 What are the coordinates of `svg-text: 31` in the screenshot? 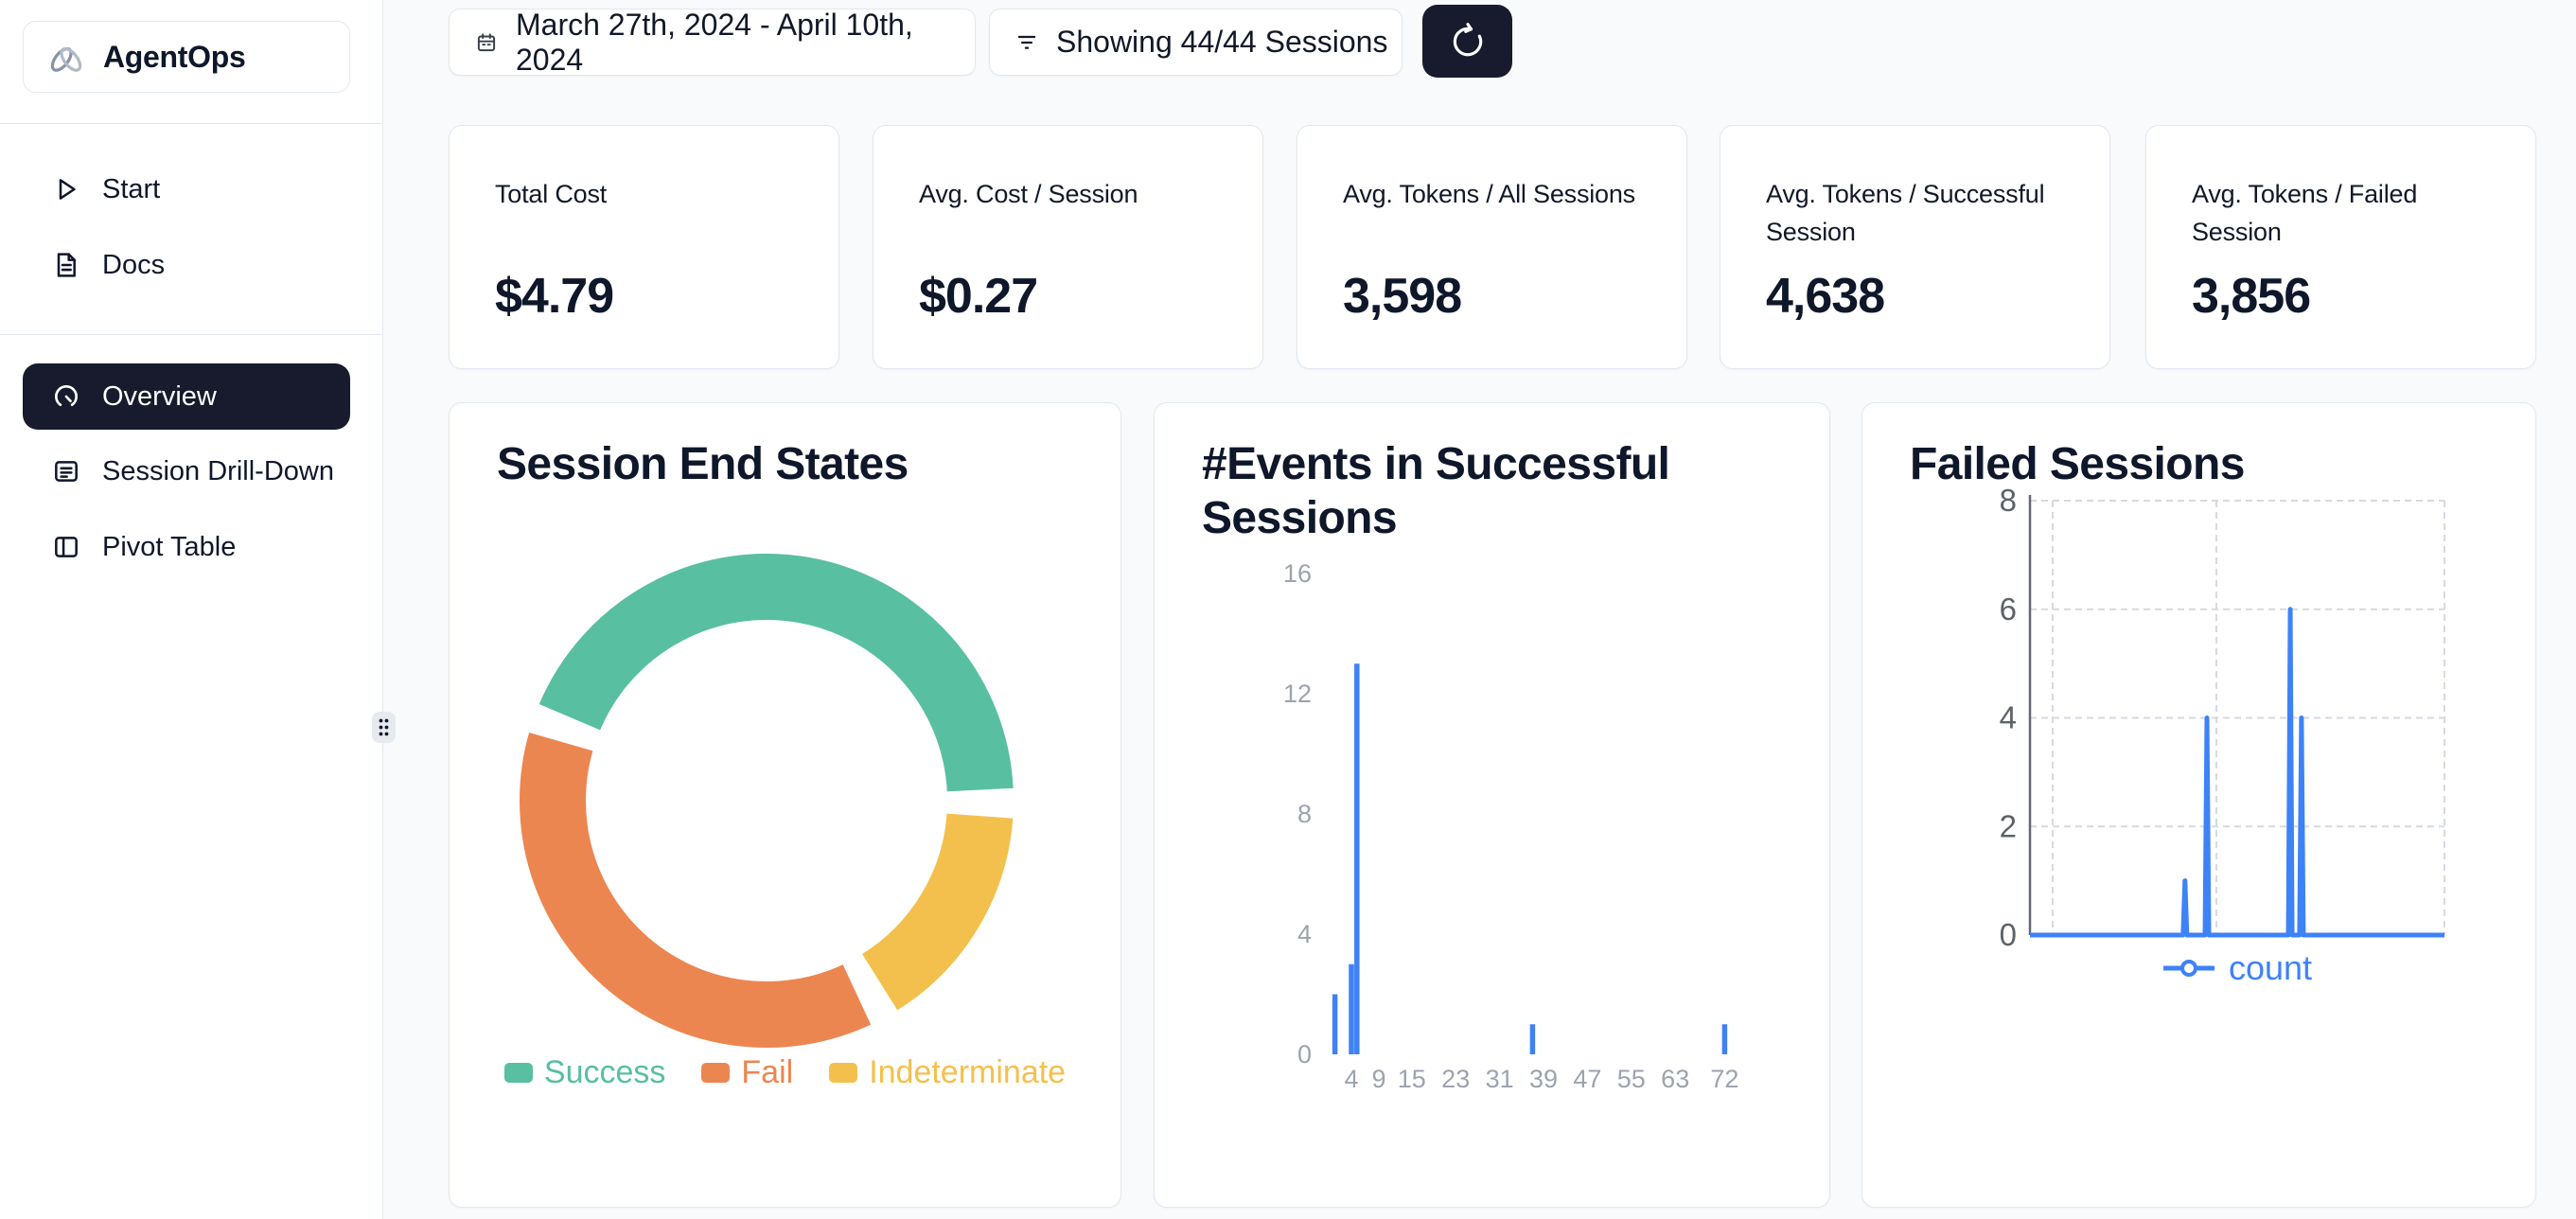 It's located at (1500, 1079).